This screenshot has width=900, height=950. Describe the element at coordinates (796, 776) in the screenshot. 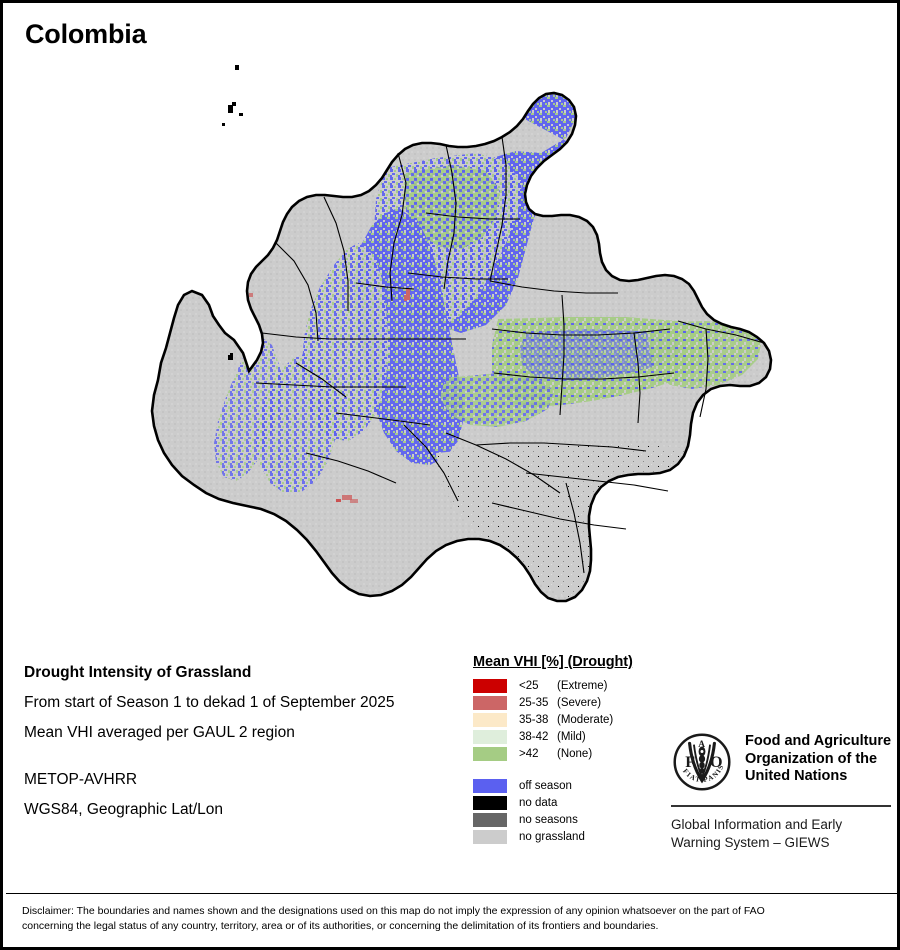

I see `fao-name-line3: United Nations` at that location.